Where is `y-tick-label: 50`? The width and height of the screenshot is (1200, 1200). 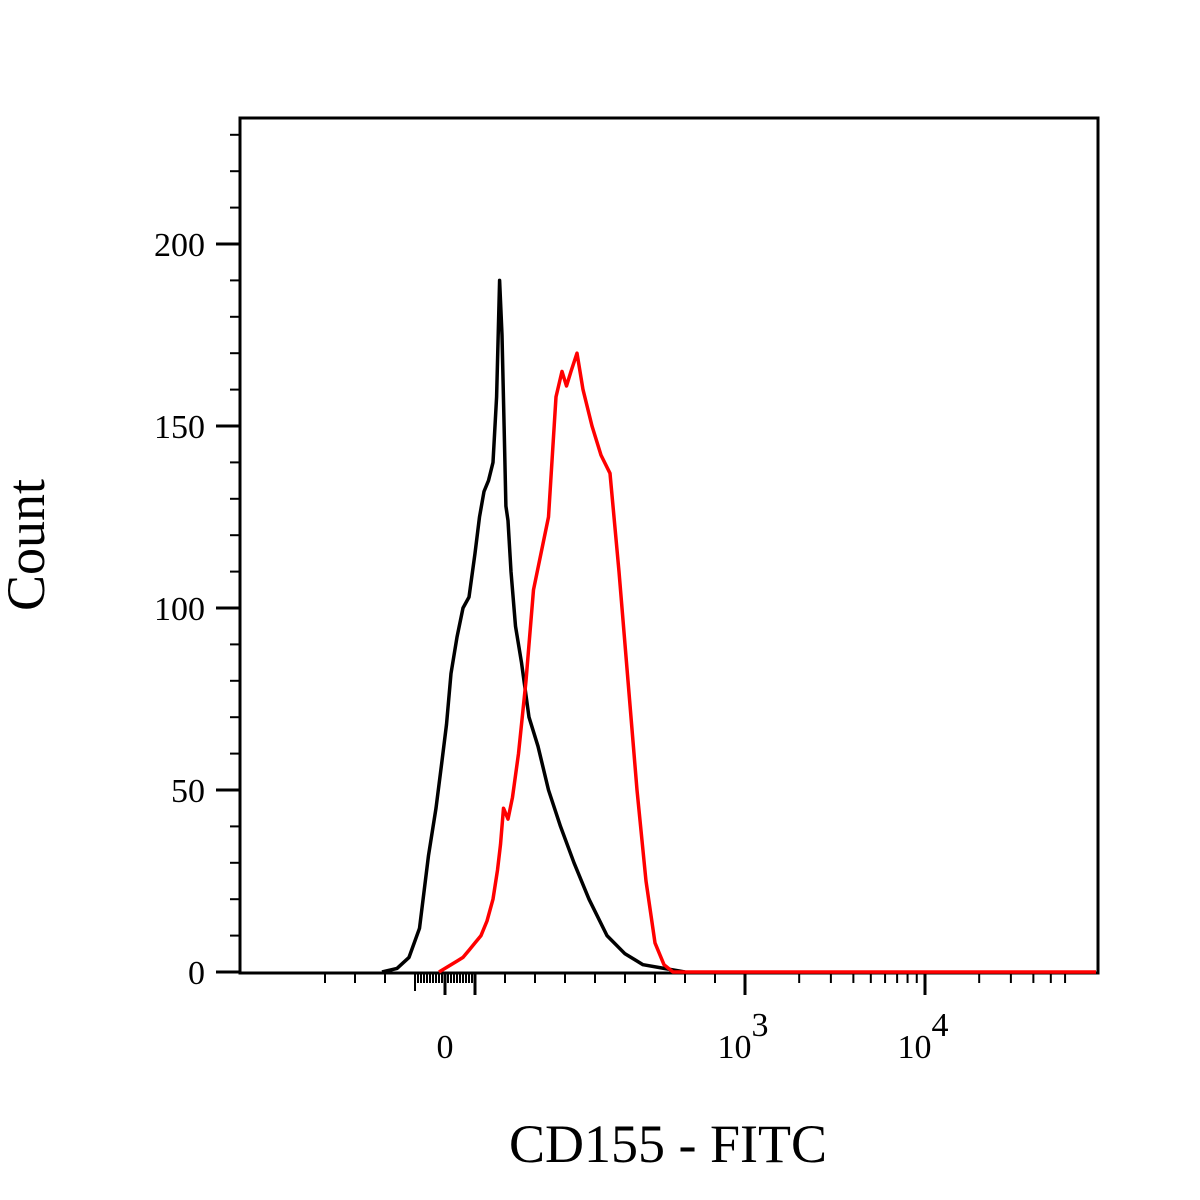
y-tick-label: 50 is located at coordinates (188, 791).